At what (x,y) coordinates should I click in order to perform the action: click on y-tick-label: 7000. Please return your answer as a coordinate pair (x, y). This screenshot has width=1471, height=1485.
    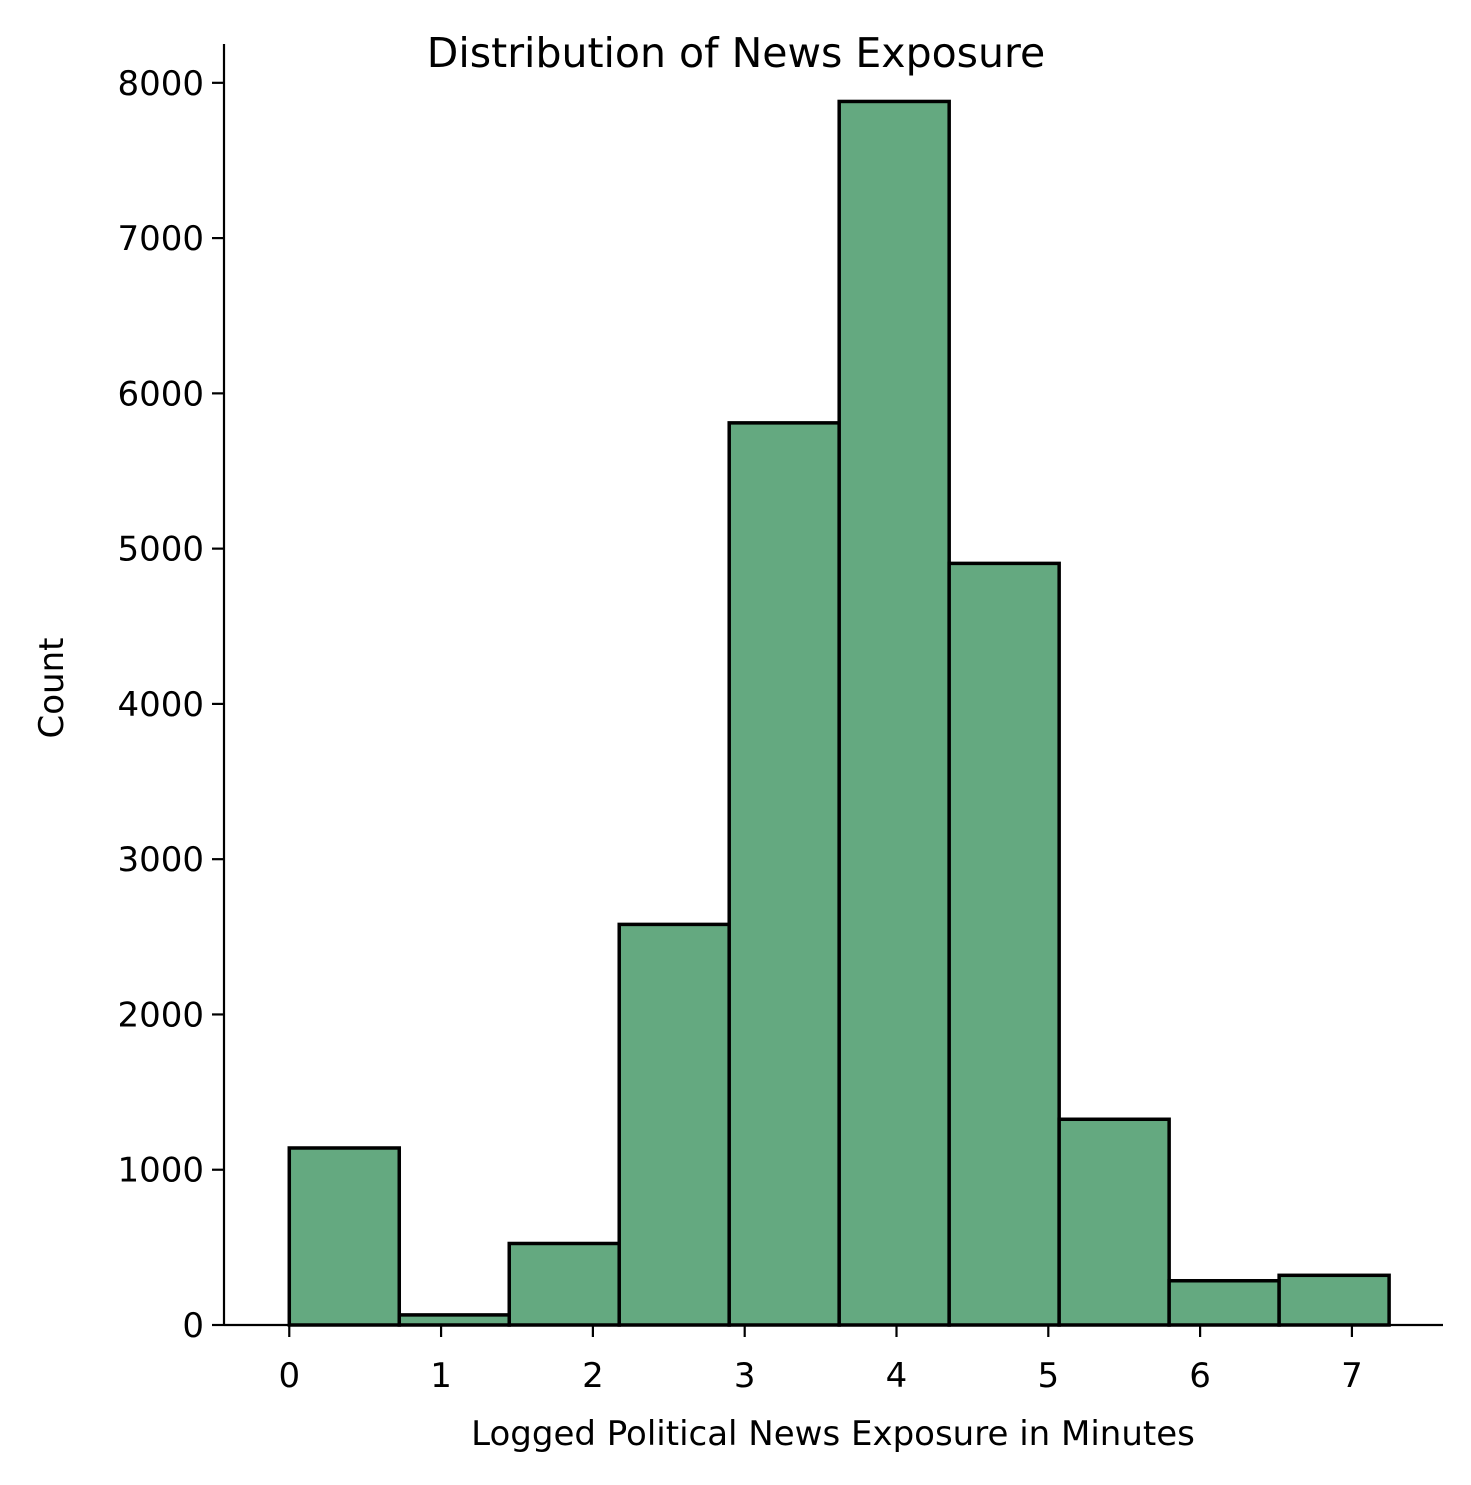
    Looking at the image, I should click on (160, 239).